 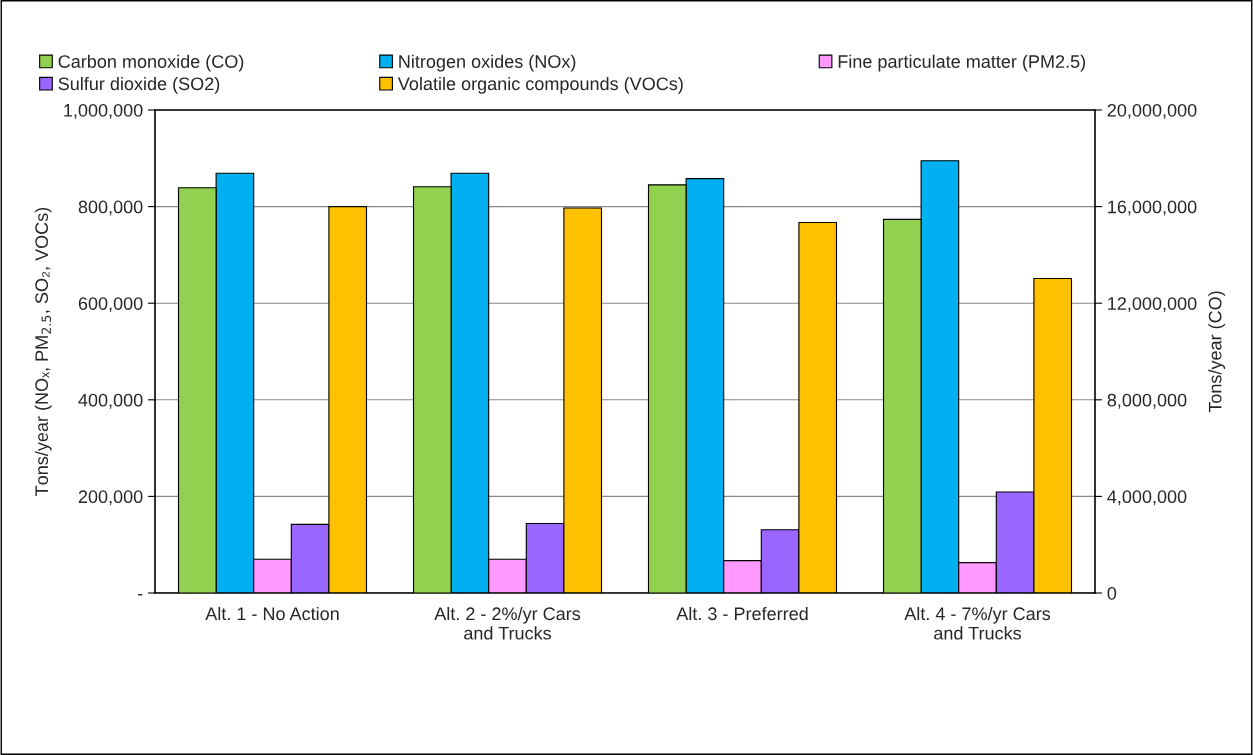 I want to click on y-tick-label: 800,000, so click(x=110, y=208).